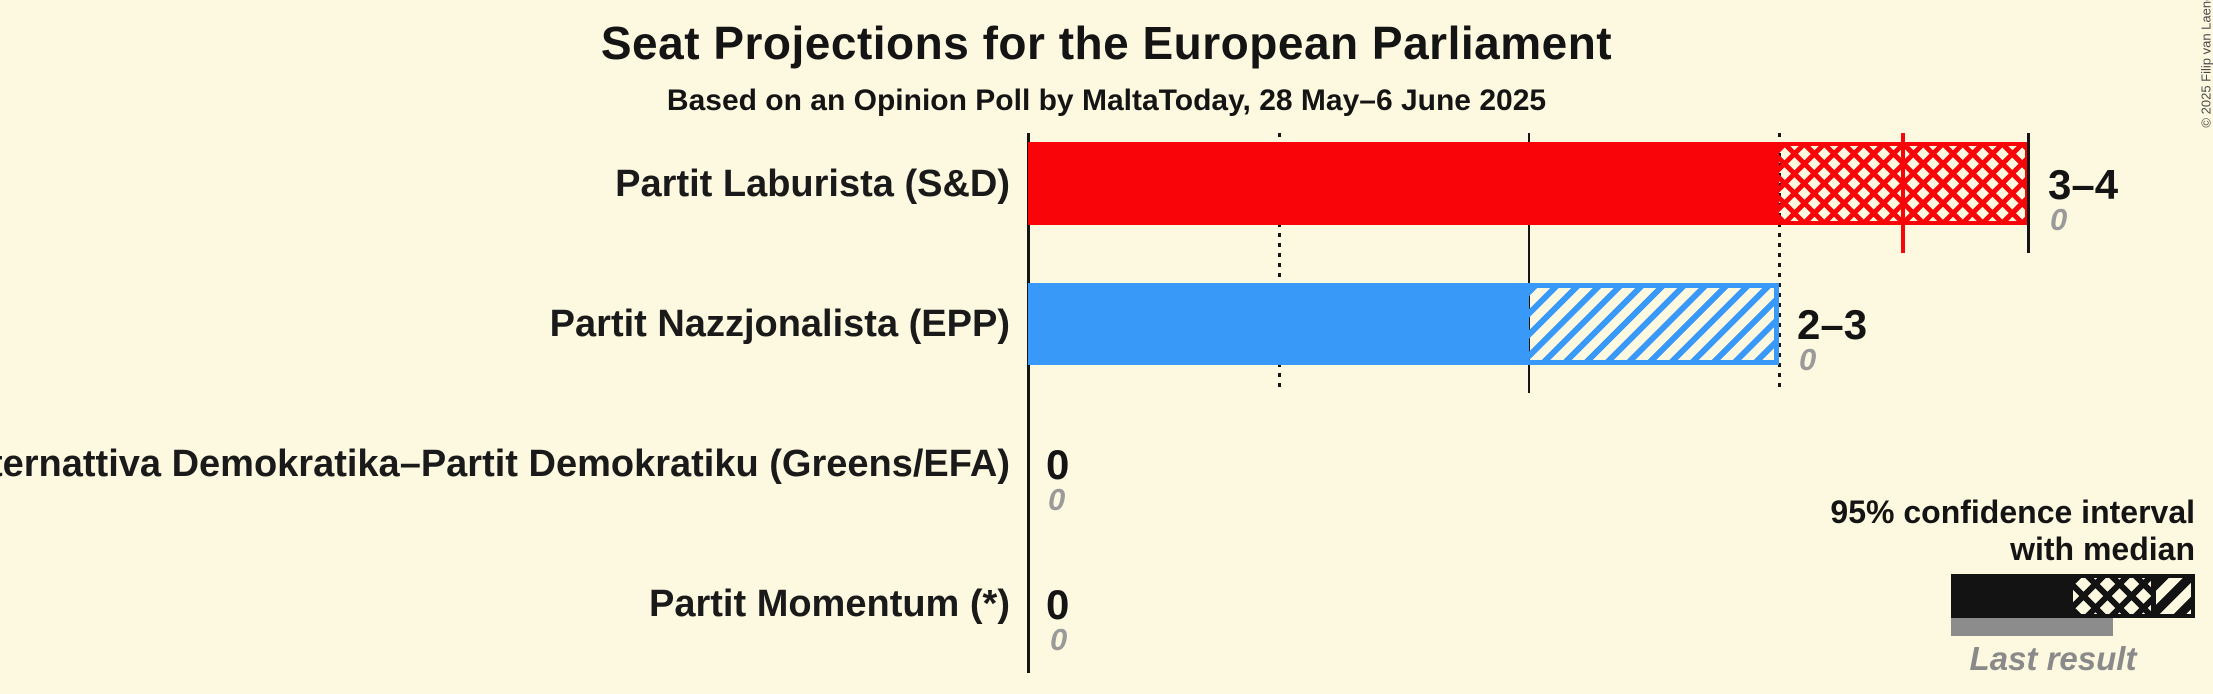 This screenshot has height=694, width=2213. I want to click on gridline-2-seats-solid, so click(1529, 263).